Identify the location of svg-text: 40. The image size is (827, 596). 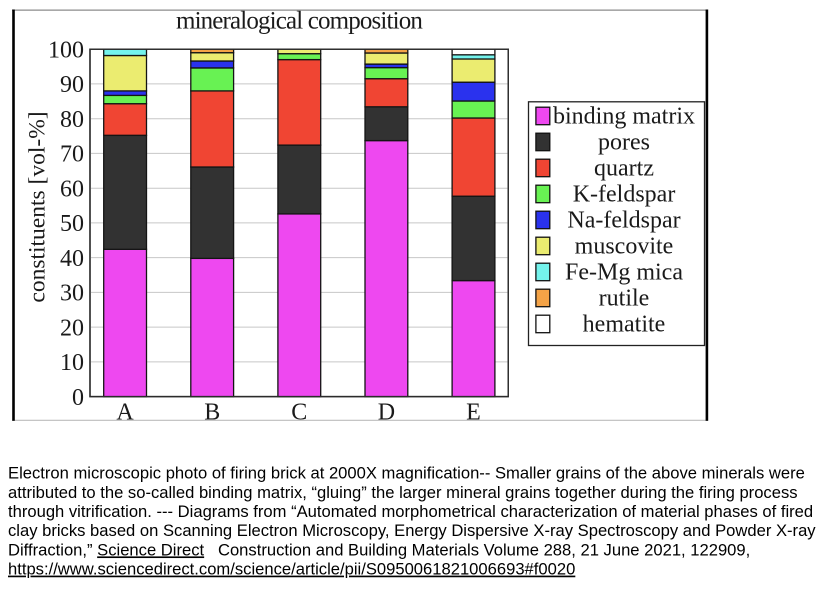
(72, 259).